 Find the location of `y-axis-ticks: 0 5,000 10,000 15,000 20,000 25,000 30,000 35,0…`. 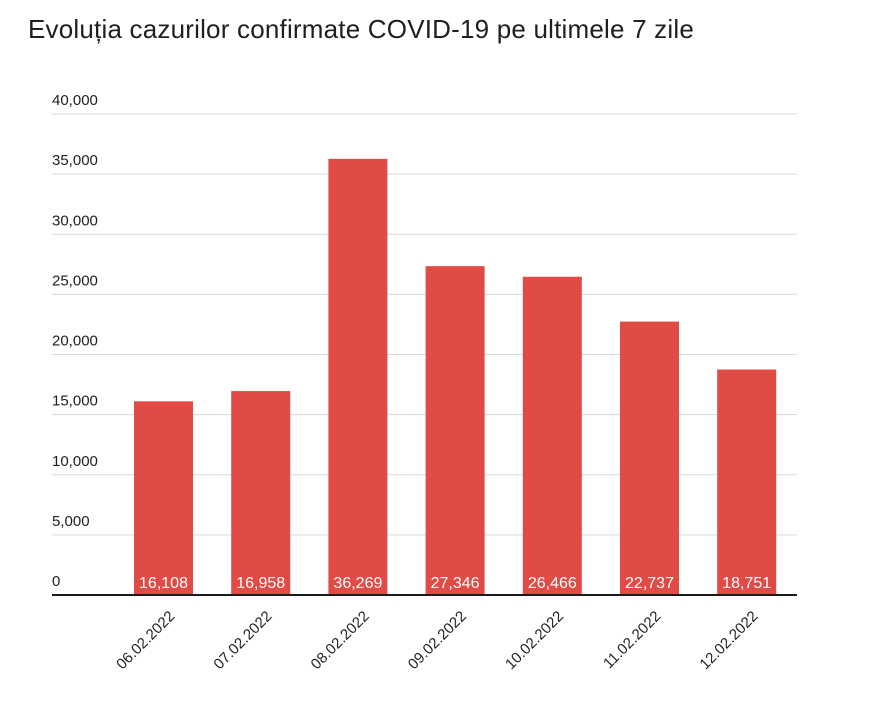

y-axis-ticks: 0 5,000 10,000 15,000 20,000 25,000 30,000 35,0… is located at coordinates (75, 341).